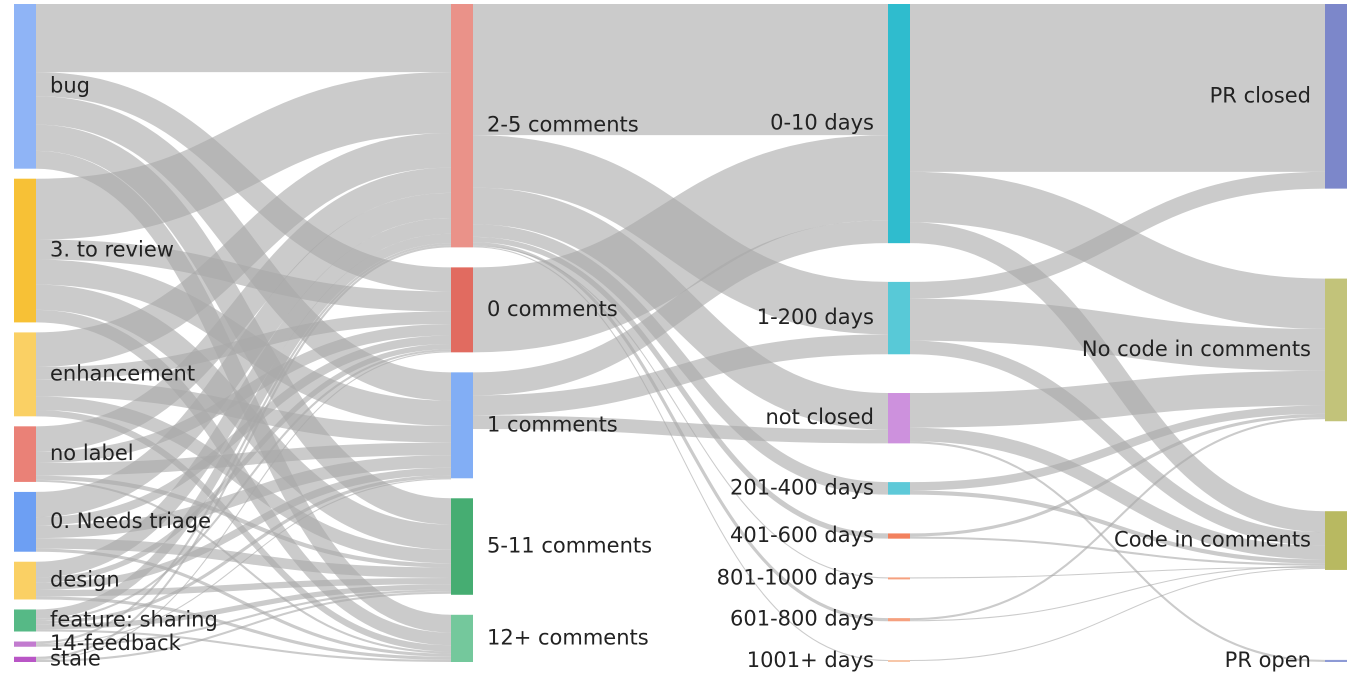 The width and height of the screenshot is (1361, 694). Describe the element at coordinates (1117, 334) in the screenshot. I see `link-d1200-to-ncode` at that location.